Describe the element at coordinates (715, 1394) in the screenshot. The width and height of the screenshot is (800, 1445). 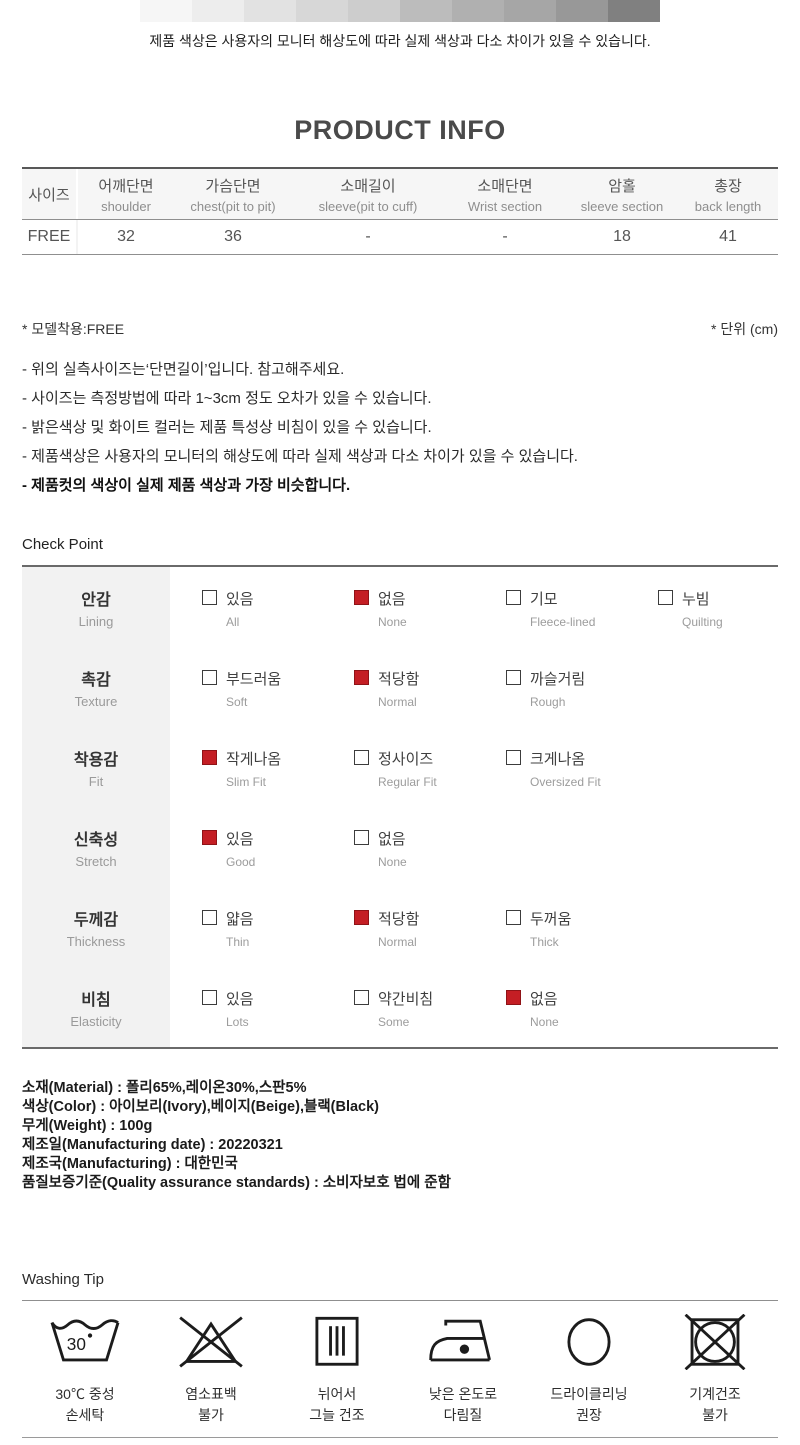
I see `washing-tip-label-line1: 기계건조` at that location.